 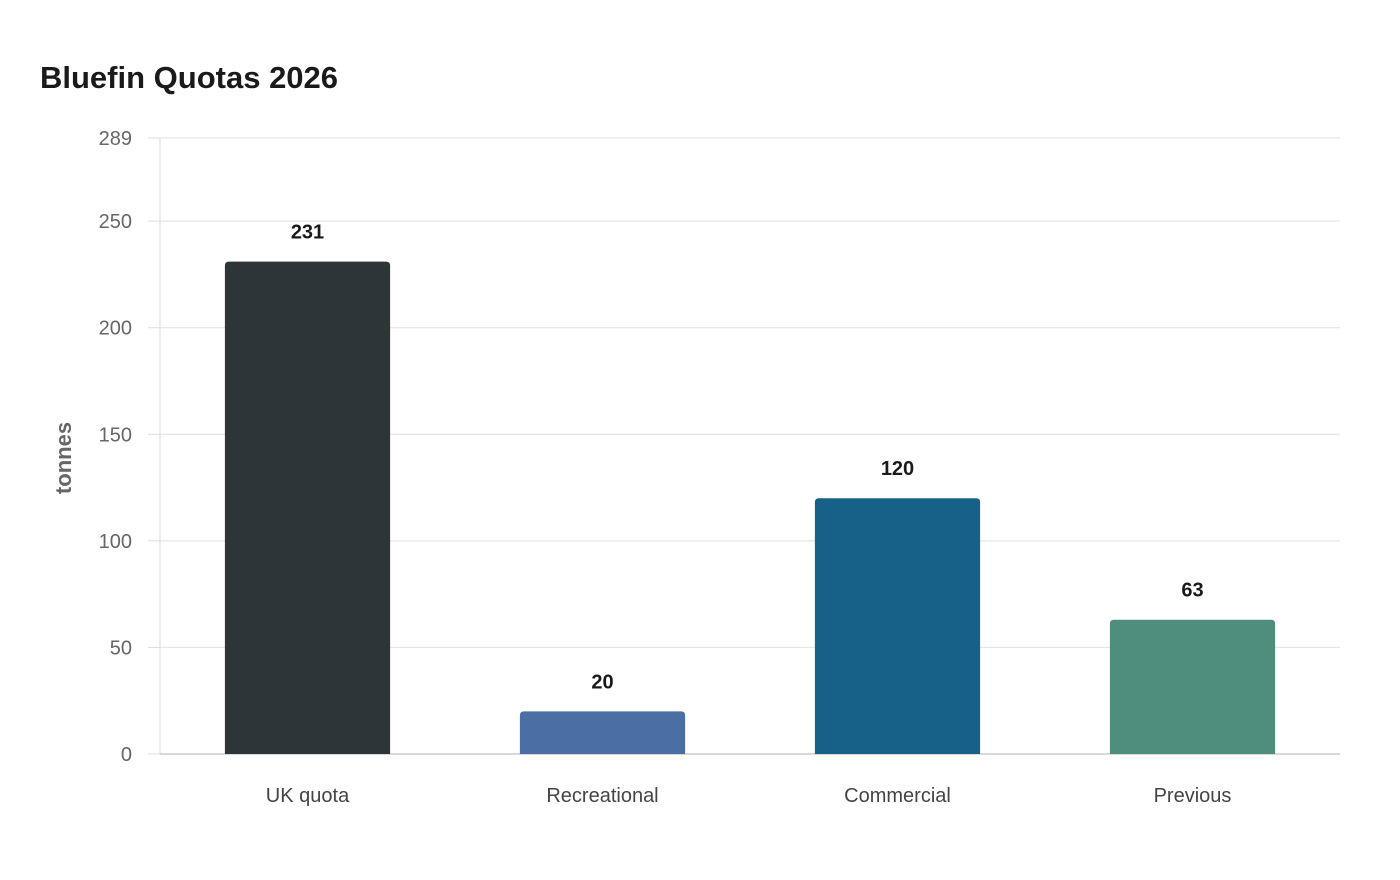 What do you see at coordinates (897, 626) in the screenshot?
I see `bar-commercial` at bounding box center [897, 626].